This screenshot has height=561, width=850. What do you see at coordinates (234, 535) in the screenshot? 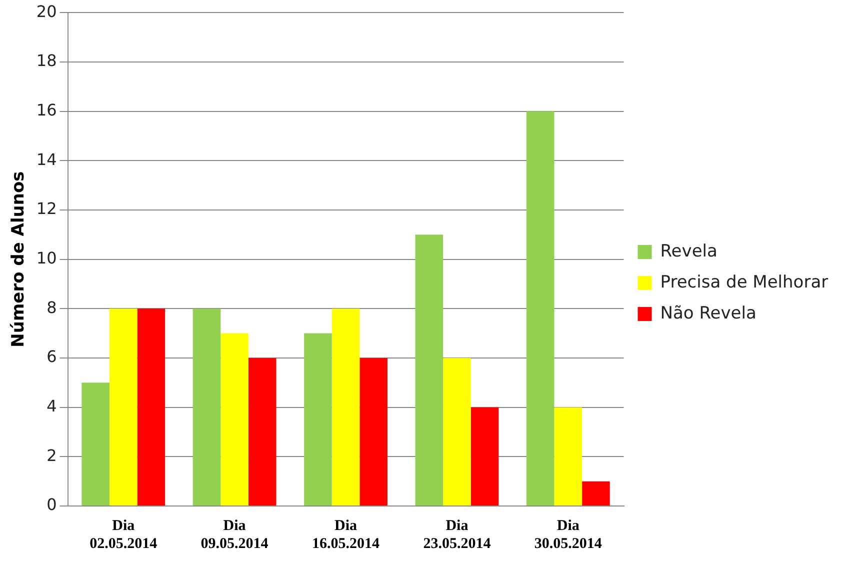
I see `x-tick-label: Dia 09.05.2014` at bounding box center [234, 535].